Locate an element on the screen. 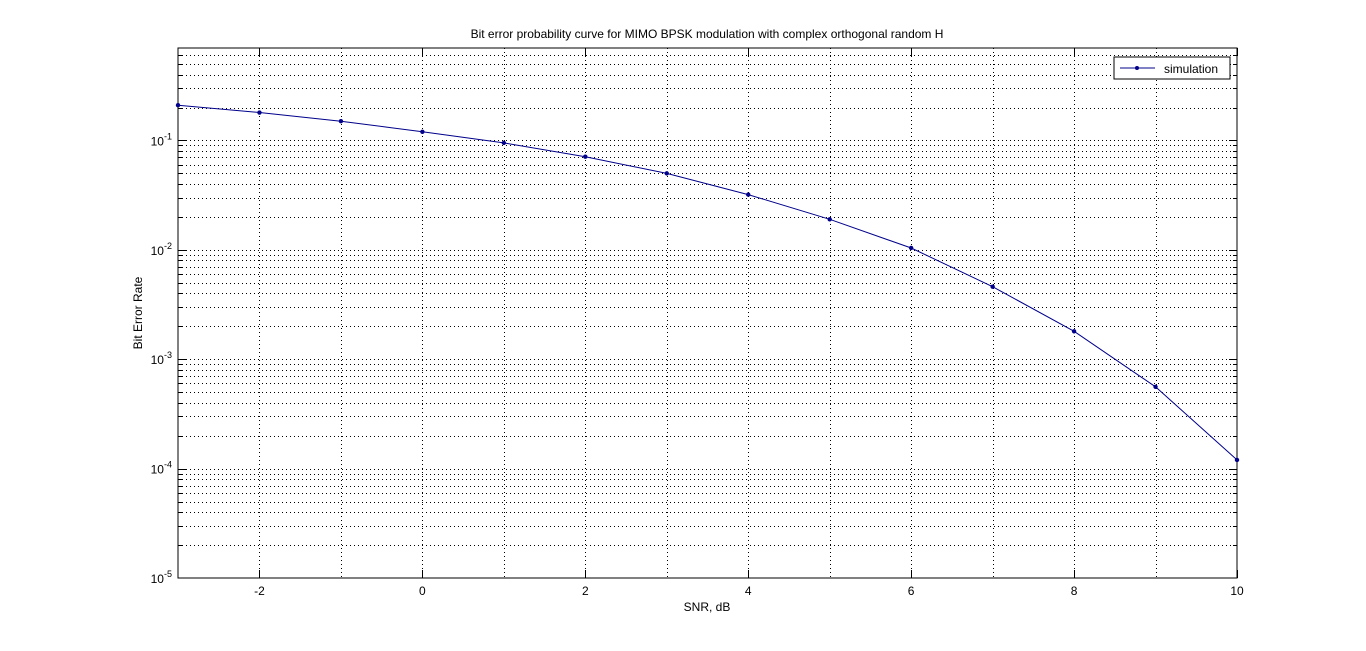  y-tick-labels: 10⁻¹ 10⁻² 10⁻³ 10⁻⁴ 10⁻⁵ is located at coordinates (161, 358).